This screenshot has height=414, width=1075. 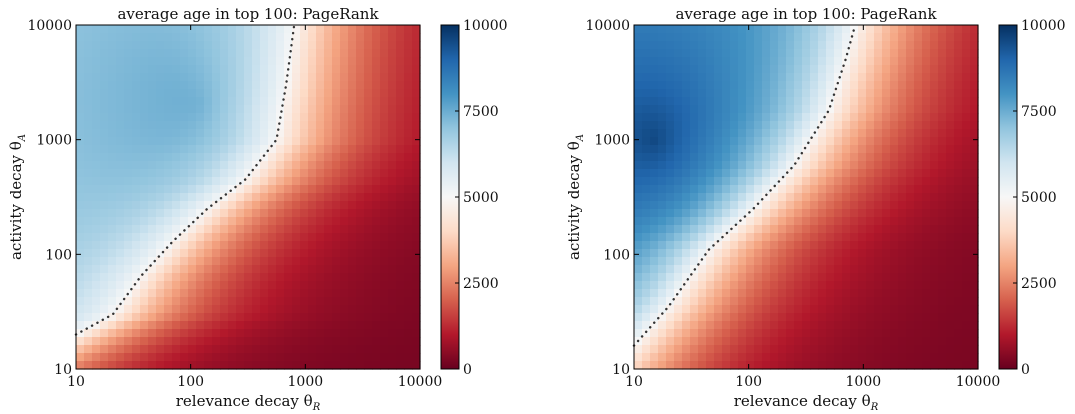 What do you see at coordinates (17, 197) in the screenshot?
I see `y-axis-label: activity decay θA` at bounding box center [17, 197].